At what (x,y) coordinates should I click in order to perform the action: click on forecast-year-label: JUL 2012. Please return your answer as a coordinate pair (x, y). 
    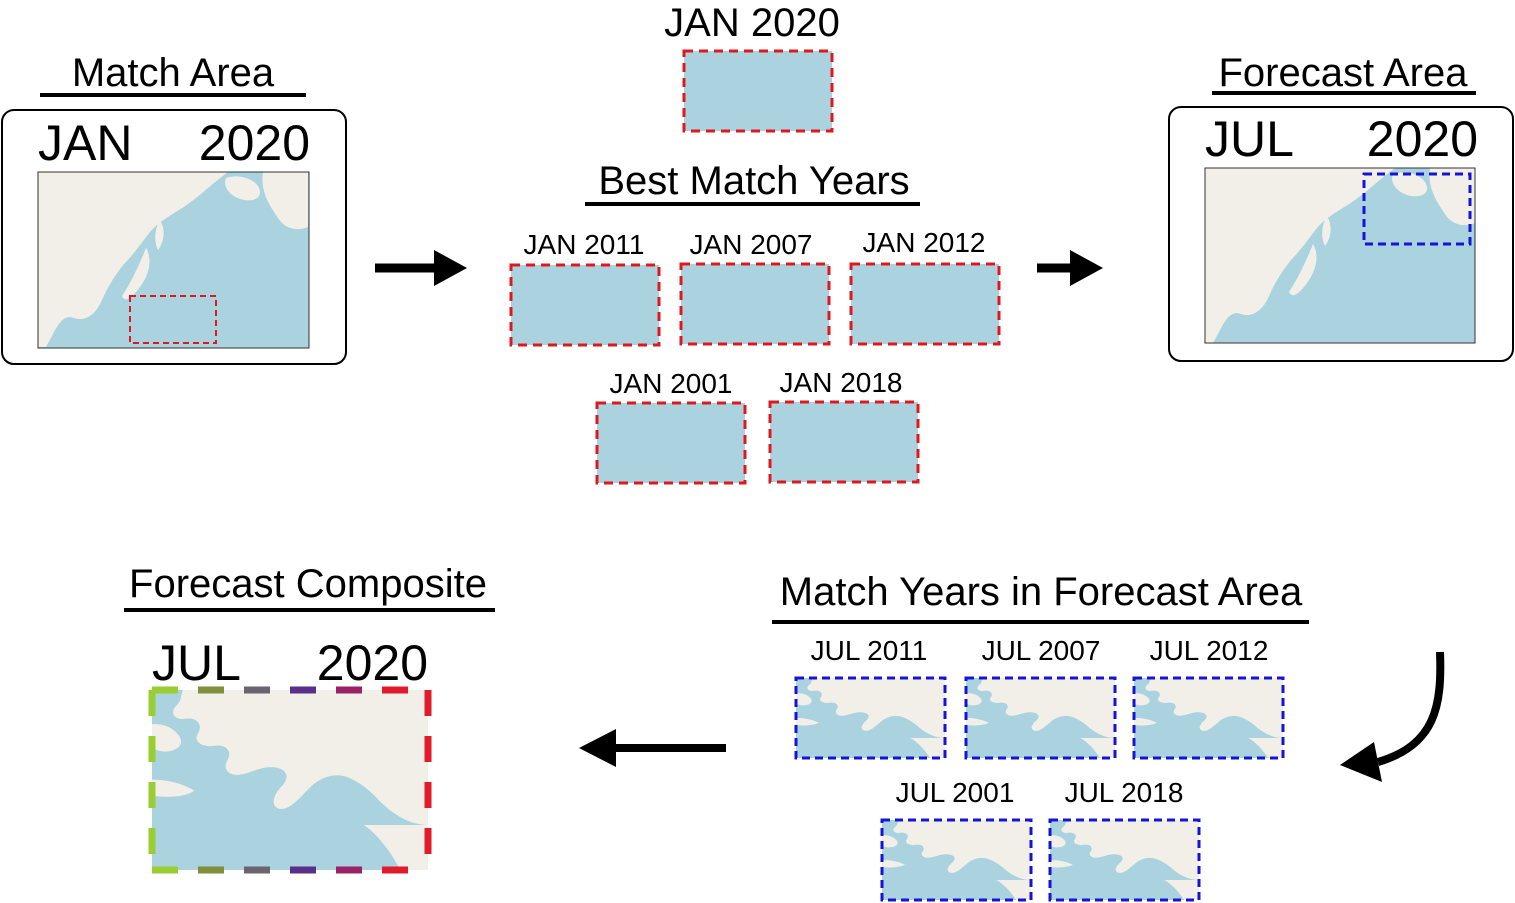
    Looking at the image, I should click on (1209, 650).